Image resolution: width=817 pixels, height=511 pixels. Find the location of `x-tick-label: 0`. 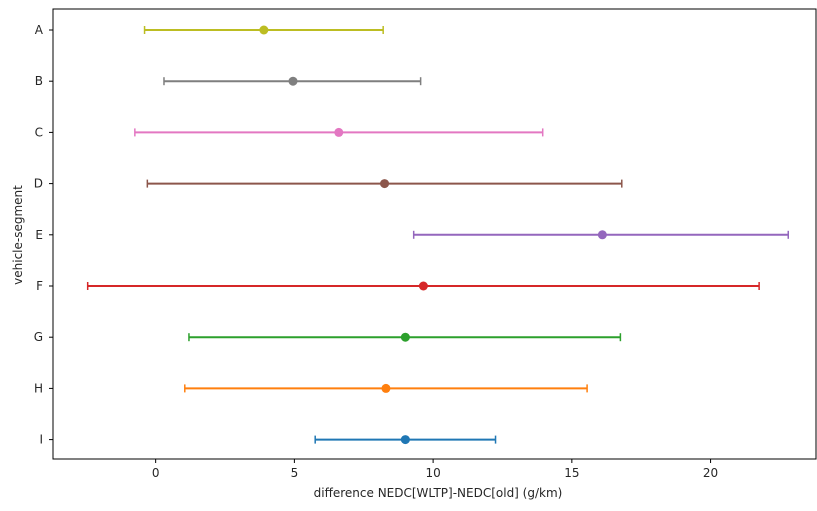

x-tick-label: 0 is located at coordinates (156, 473).